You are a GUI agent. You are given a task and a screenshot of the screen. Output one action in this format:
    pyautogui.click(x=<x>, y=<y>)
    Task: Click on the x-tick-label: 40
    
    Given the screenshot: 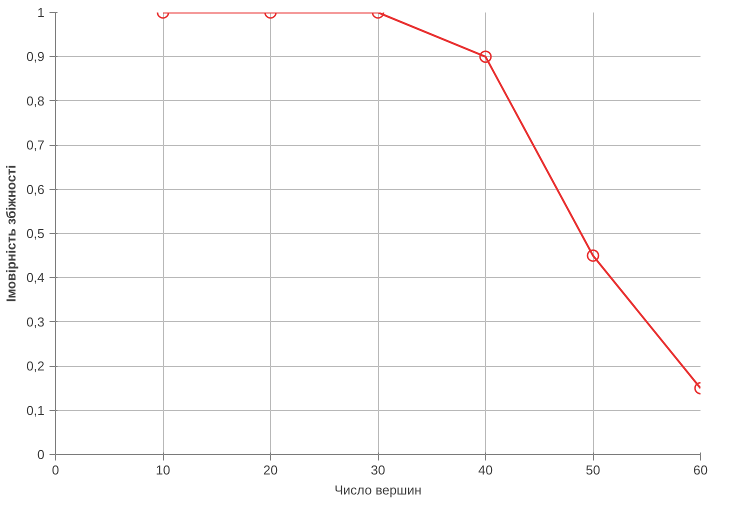 What is the action you would take?
    pyautogui.click(x=485, y=470)
    